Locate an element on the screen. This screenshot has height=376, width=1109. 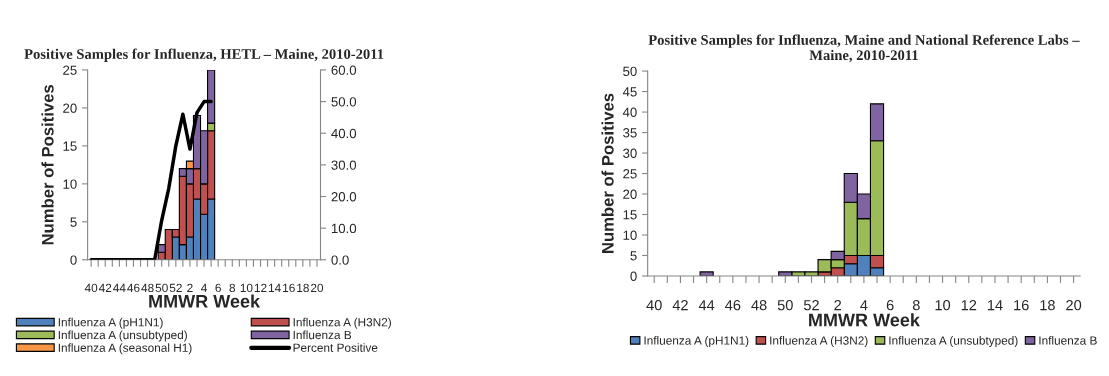
y2-tick-label: 10.0 is located at coordinates (344, 228).